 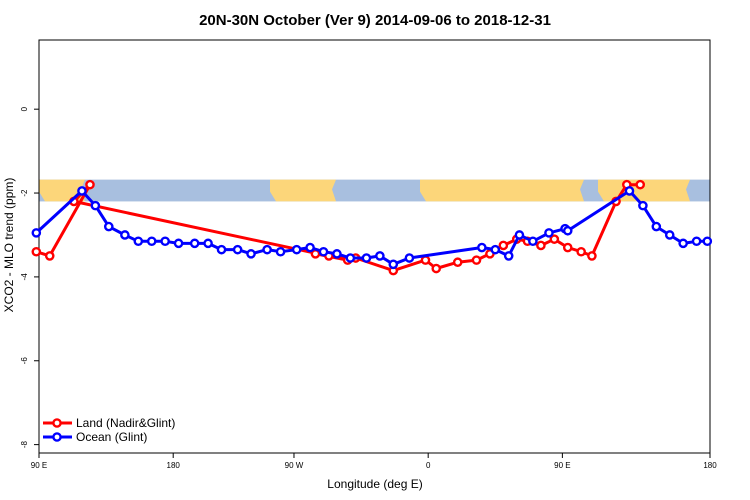 What do you see at coordinates (374, 484) in the screenshot?
I see `x-axis-label: Longitude (deg E)` at bounding box center [374, 484].